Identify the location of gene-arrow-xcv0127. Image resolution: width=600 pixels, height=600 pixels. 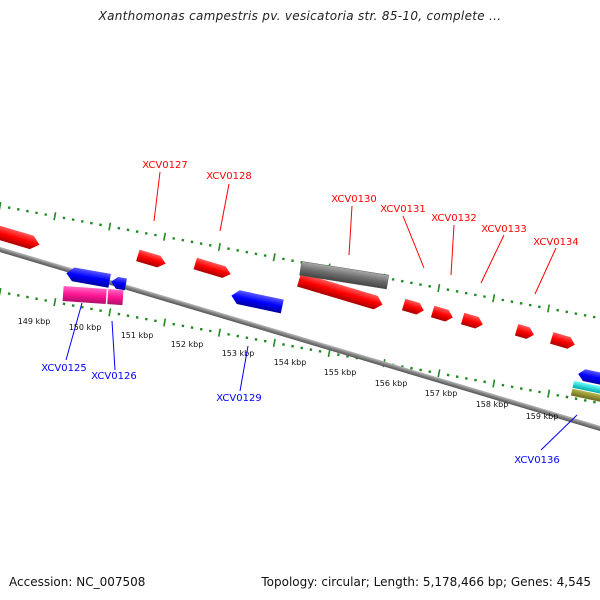
(151, 259).